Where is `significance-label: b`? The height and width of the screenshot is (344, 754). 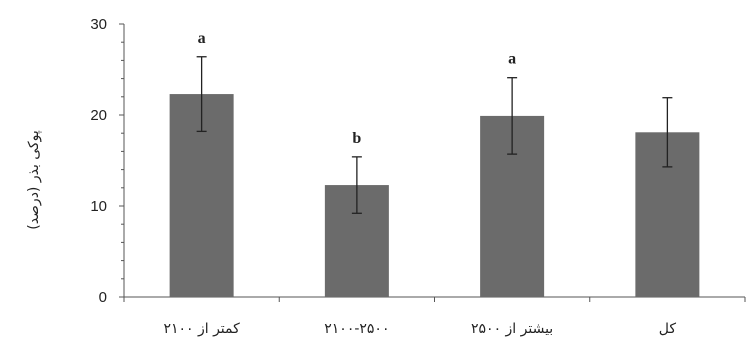 significance-label: b is located at coordinates (356, 138).